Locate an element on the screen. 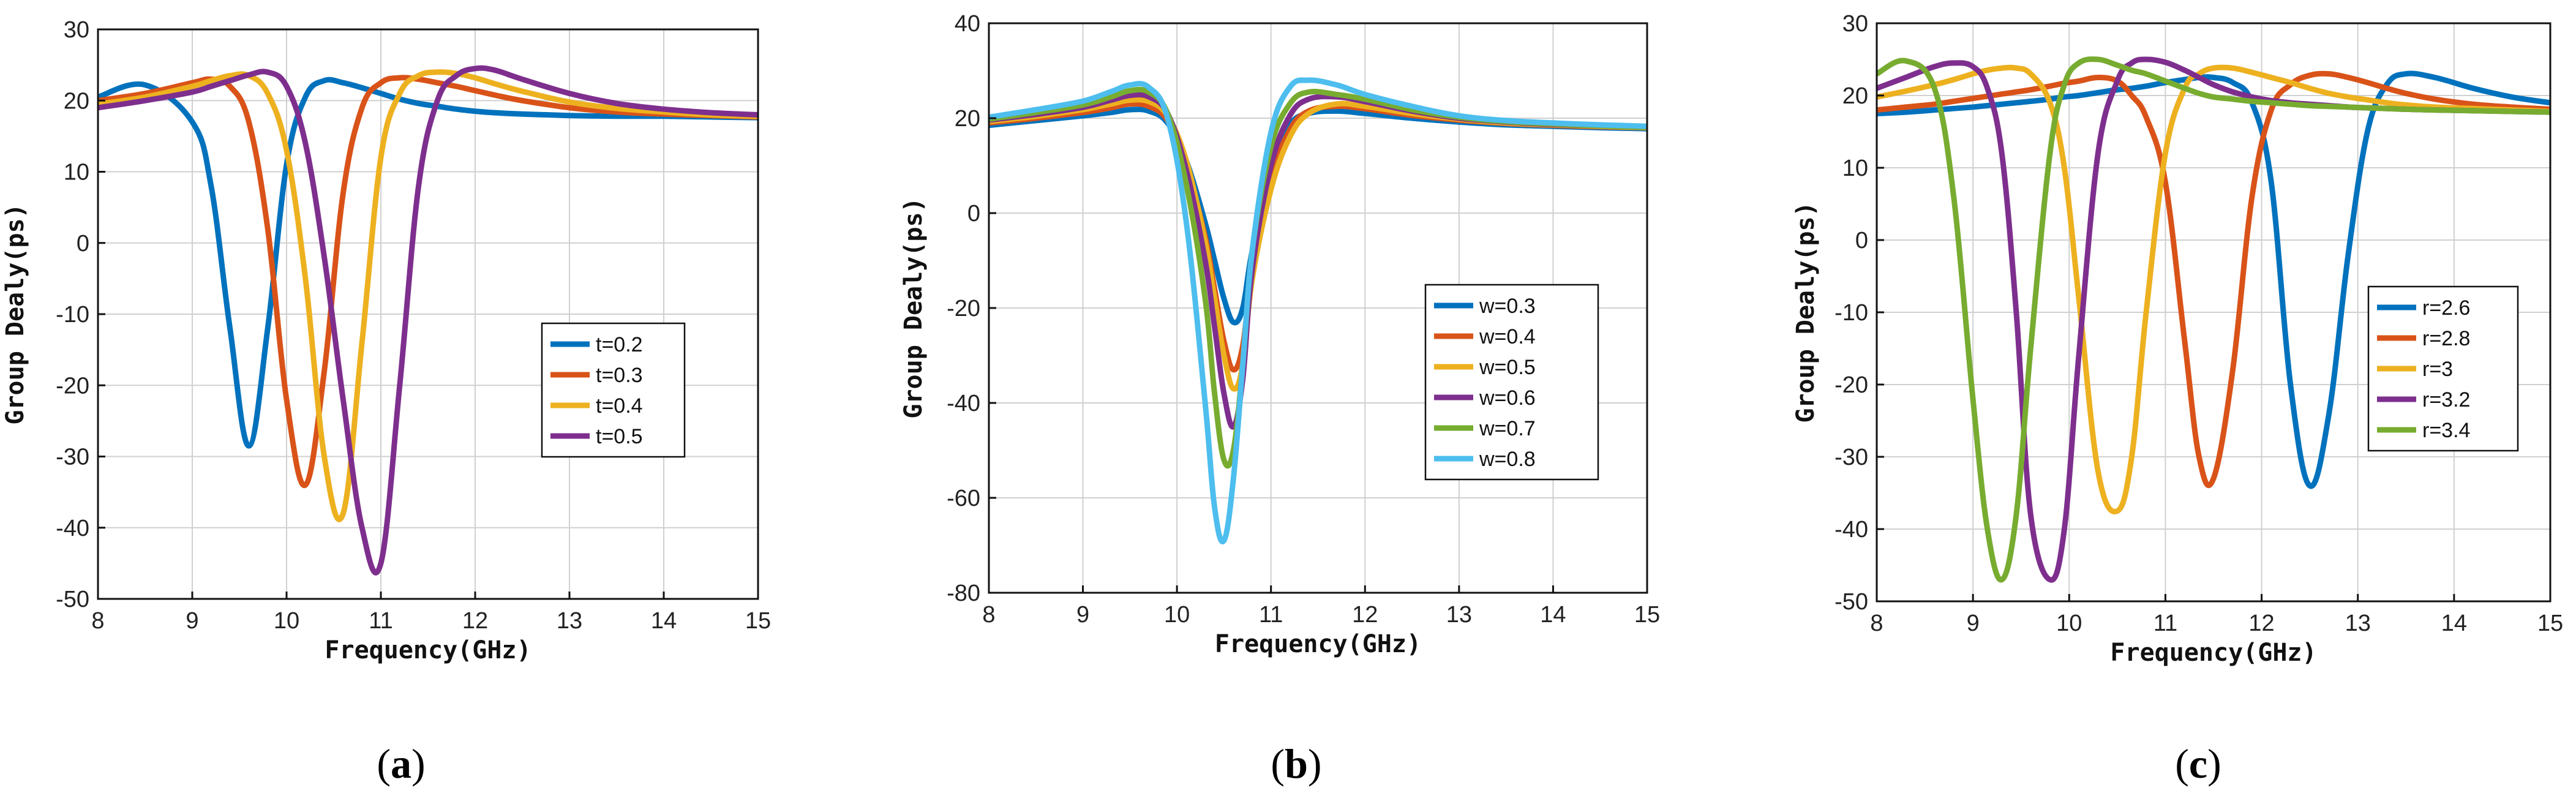  legend-entry-t=0.3: t=0.3 is located at coordinates (619, 375).